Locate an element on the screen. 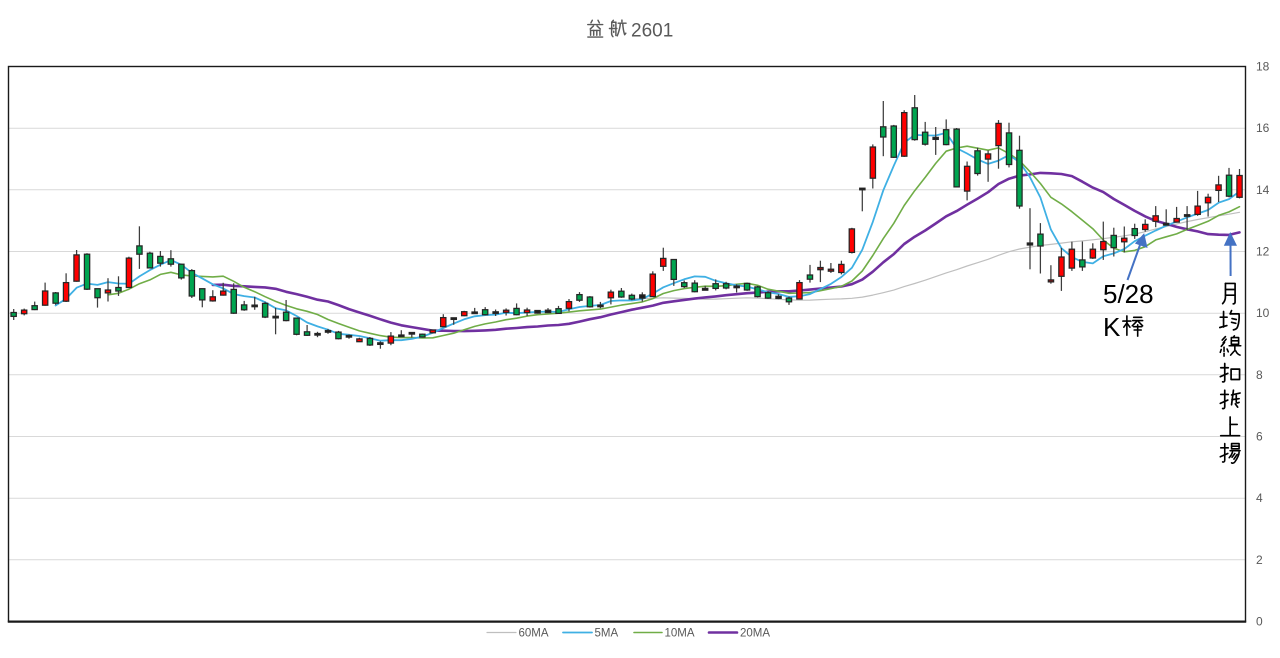 The height and width of the screenshot is (658, 1280). svg-text: 10MA is located at coordinates (680, 634).